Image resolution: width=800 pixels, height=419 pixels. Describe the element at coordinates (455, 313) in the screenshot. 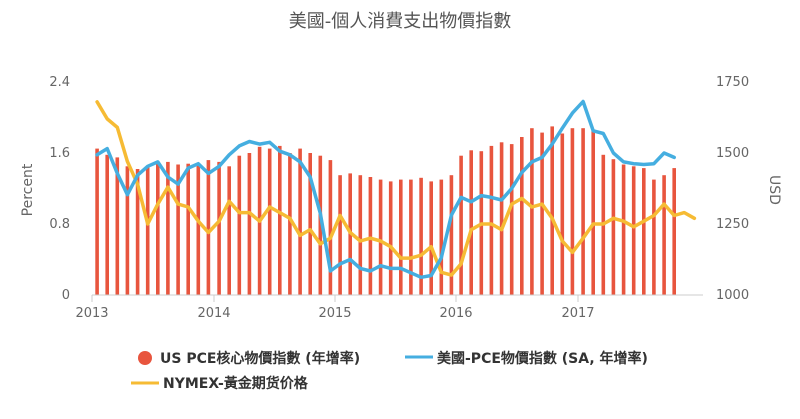

I see `x-tick-label: 2016` at that location.